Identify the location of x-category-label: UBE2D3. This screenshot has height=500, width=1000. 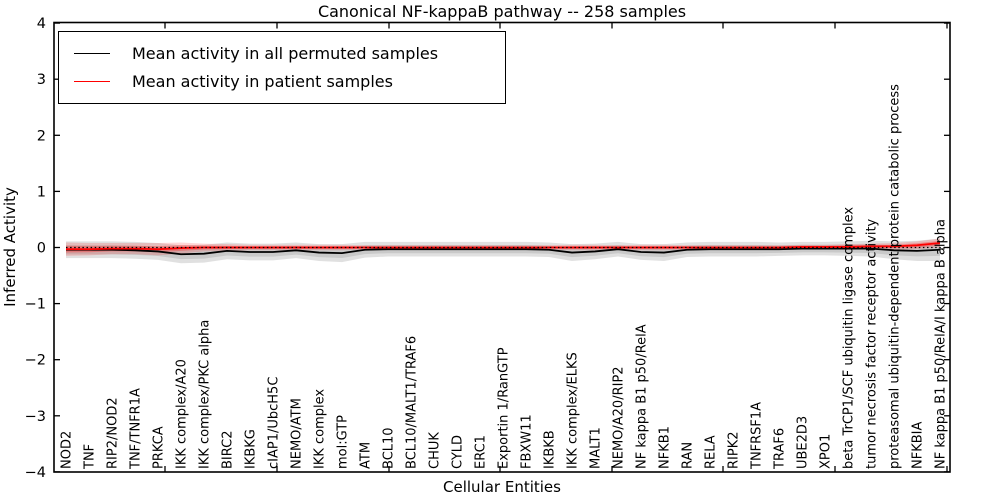
(803, 442).